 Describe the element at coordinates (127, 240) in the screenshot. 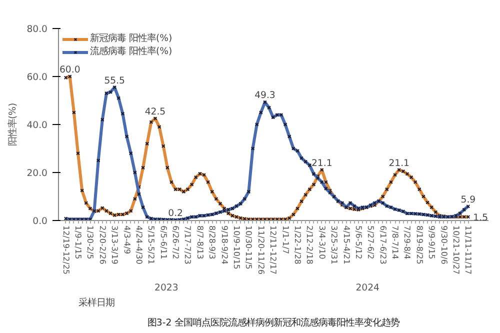

I see `x-tick-label: 4/3-4/9` at that location.